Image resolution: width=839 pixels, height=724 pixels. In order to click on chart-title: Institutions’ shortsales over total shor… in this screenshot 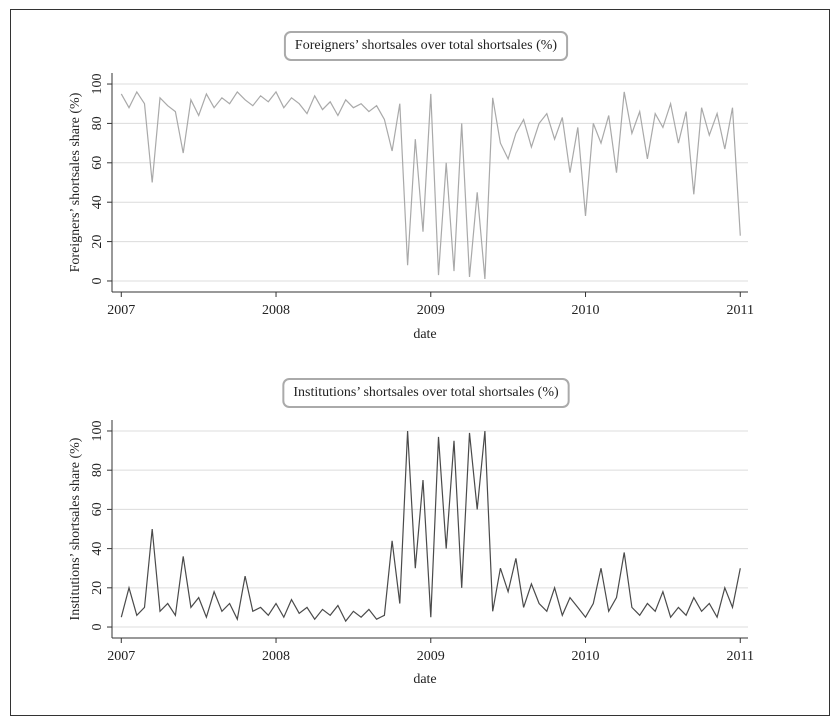, I will do `click(426, 392)`.